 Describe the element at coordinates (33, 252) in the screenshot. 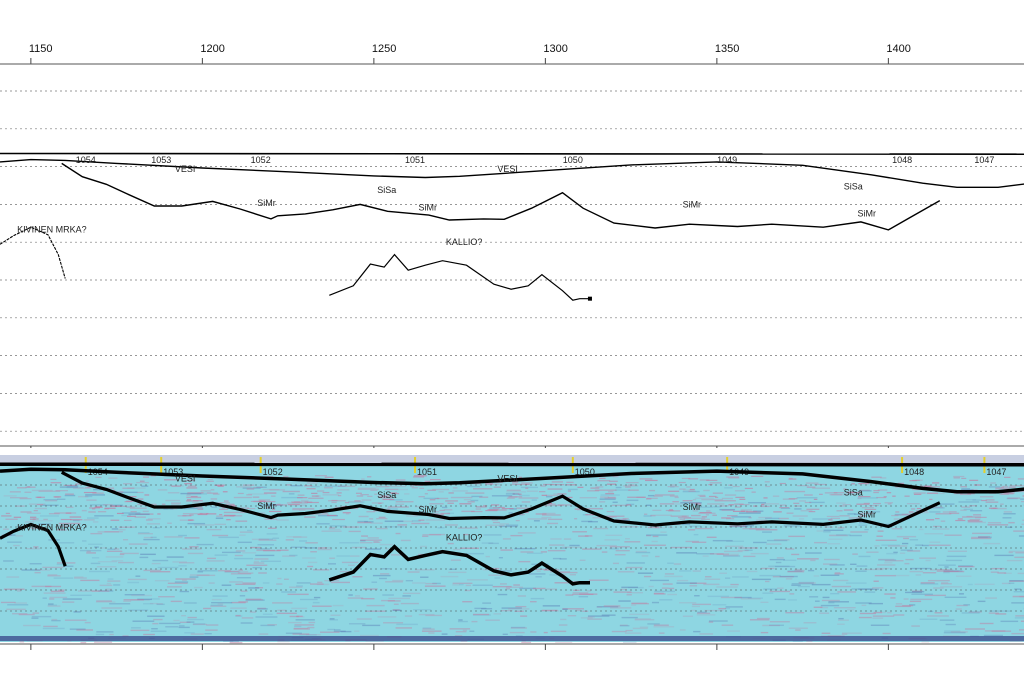

I see `profile-line` at that location.